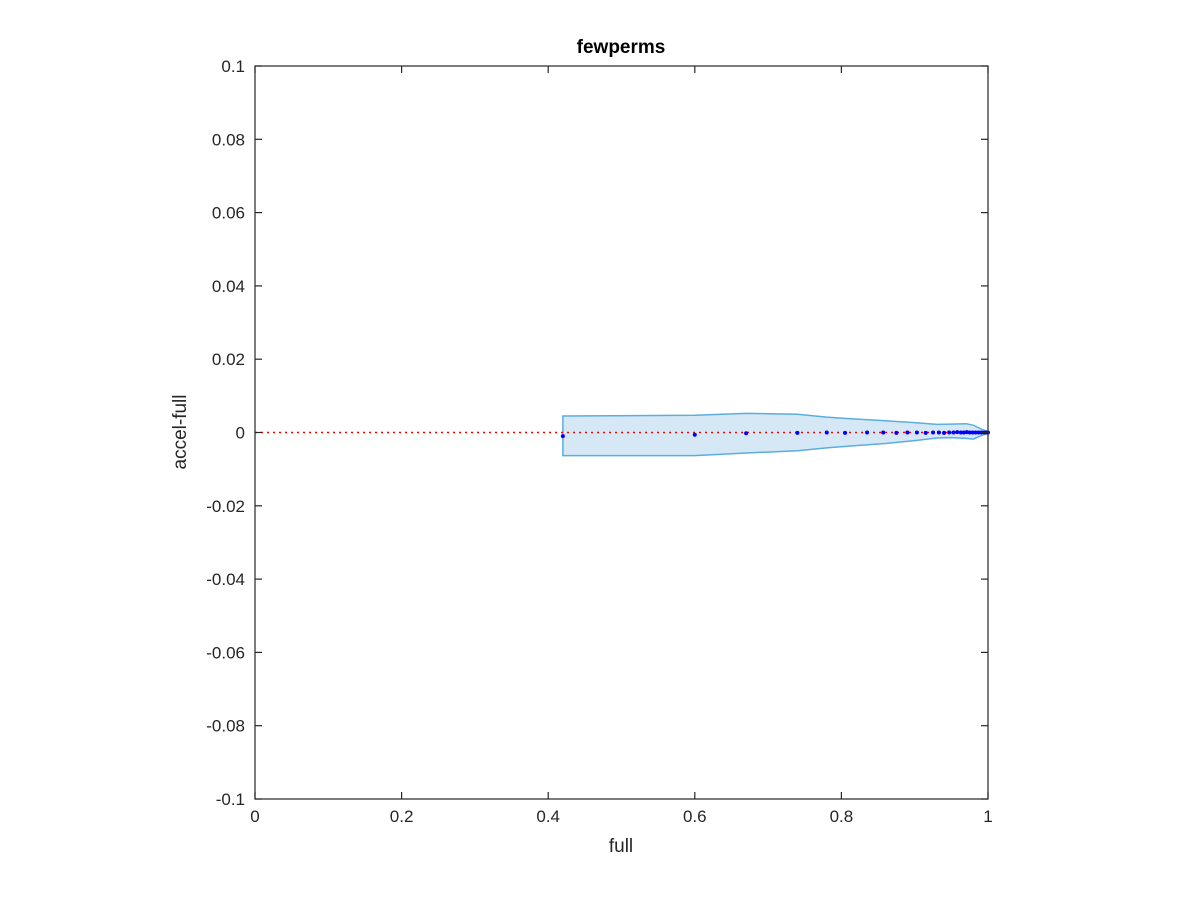  Describe the element at coordinates (621, 47) in the screenshot. I see `chart-title: fewperms` at that location.